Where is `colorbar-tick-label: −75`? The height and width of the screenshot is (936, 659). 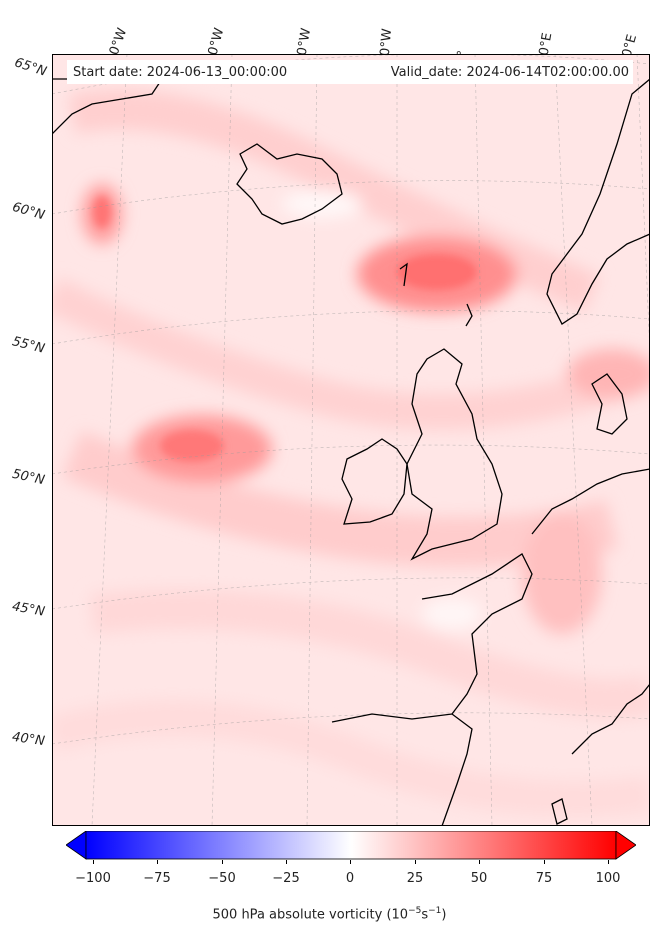
colorbar-tick-label: −75 is located at coordinates (157, 878).